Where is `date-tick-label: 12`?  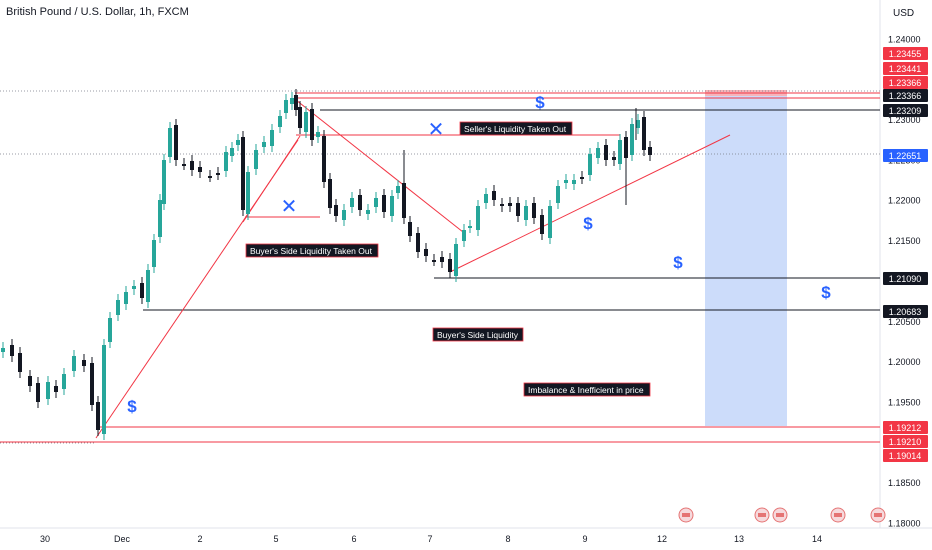 date-tick-label: 12 is located at coordinates (662, 539).